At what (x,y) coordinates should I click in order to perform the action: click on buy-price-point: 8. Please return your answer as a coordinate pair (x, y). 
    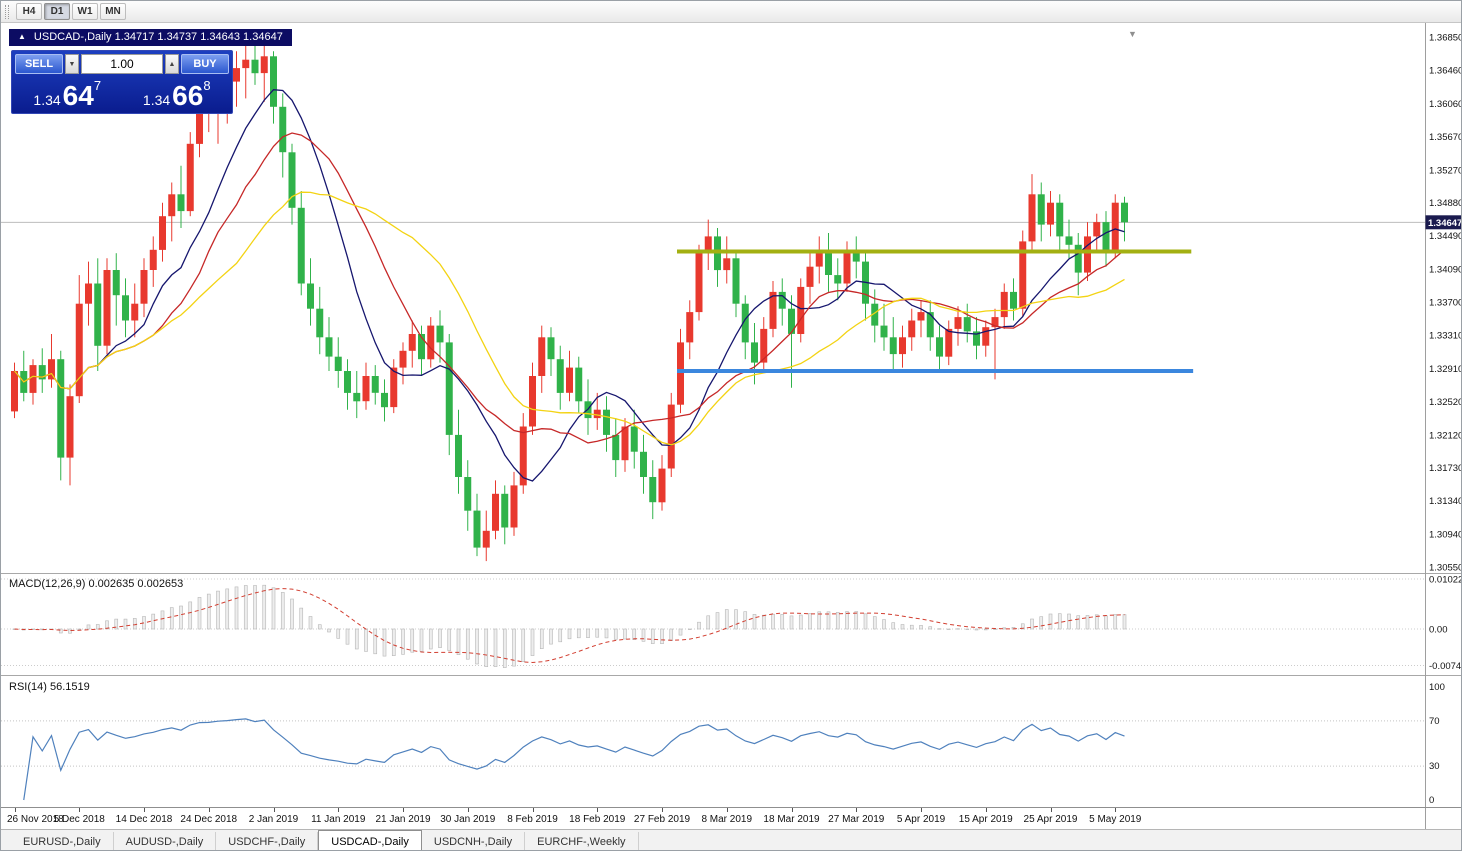
    Looking at the image, I should click on (207, 85).